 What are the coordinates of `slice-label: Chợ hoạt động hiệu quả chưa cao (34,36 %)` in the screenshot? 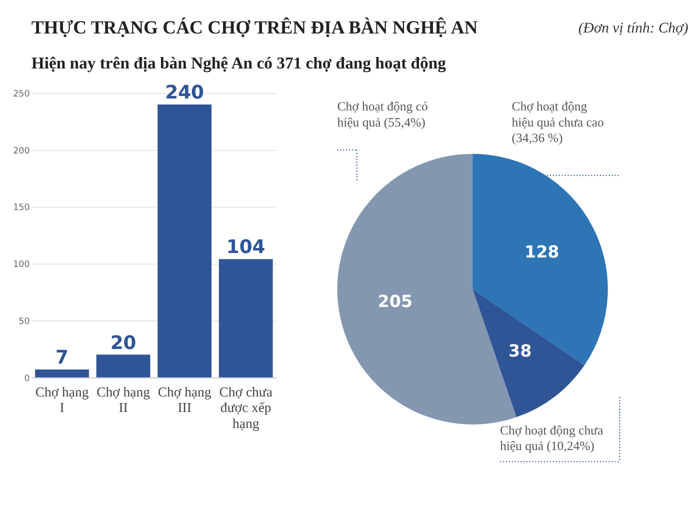 It's located at (558, 123).